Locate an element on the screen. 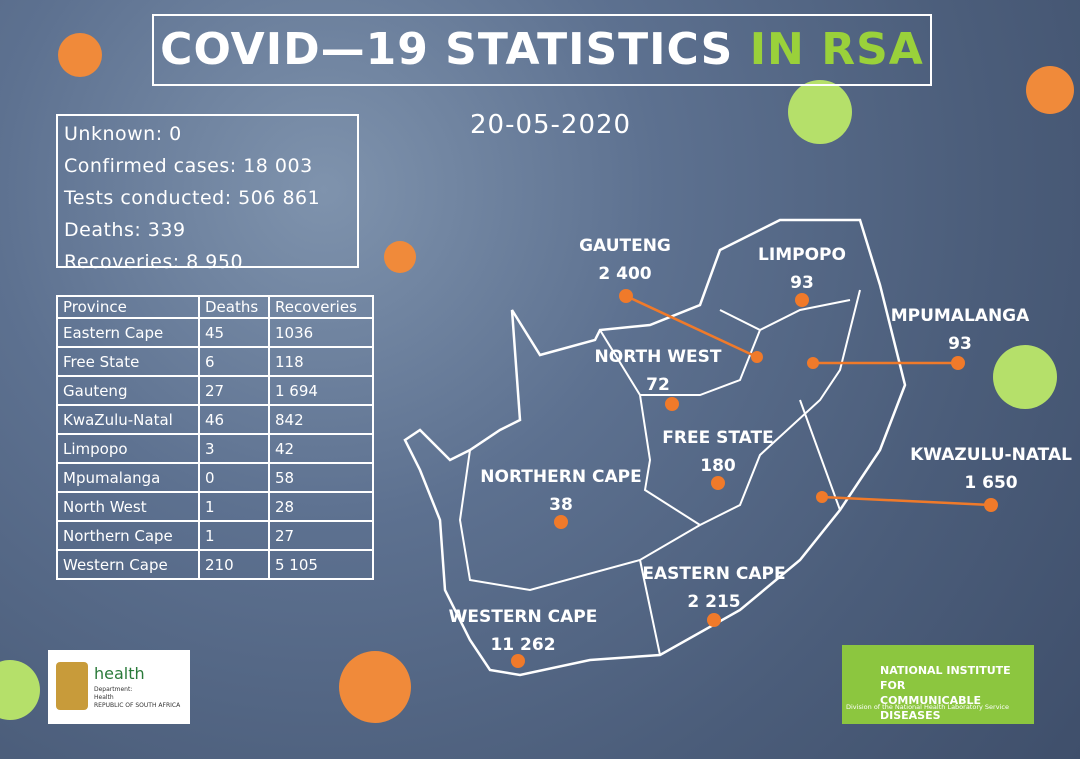 The image size is (1080, 759). table-row: Mpumalanga 0 58 is located at coordinates (215, 477).